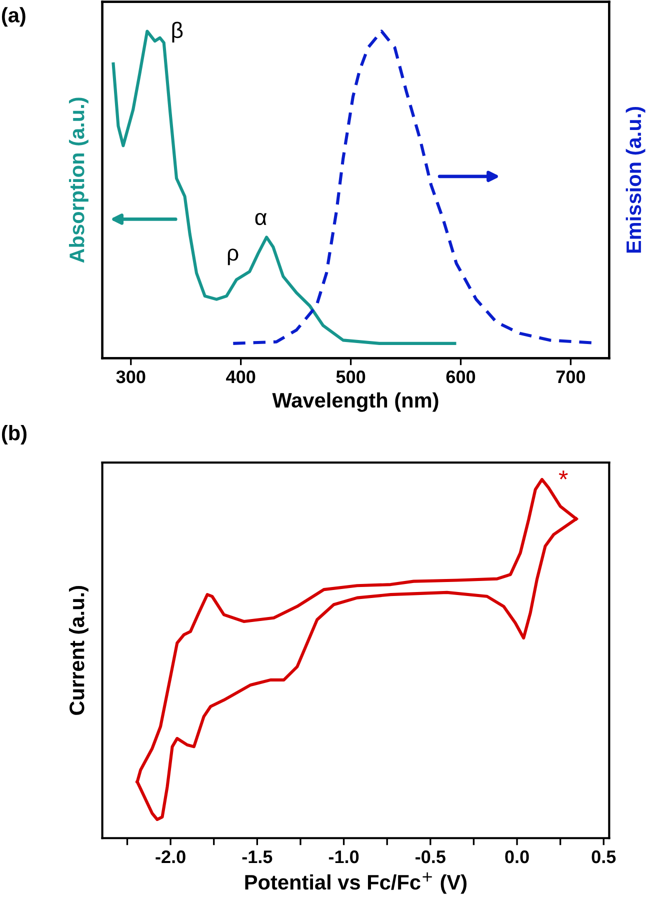 The image size is (660, 916). Describe the element at coordinates (517, 857) in the screenshot. I see `x-tick-label: 0.0` at that location.